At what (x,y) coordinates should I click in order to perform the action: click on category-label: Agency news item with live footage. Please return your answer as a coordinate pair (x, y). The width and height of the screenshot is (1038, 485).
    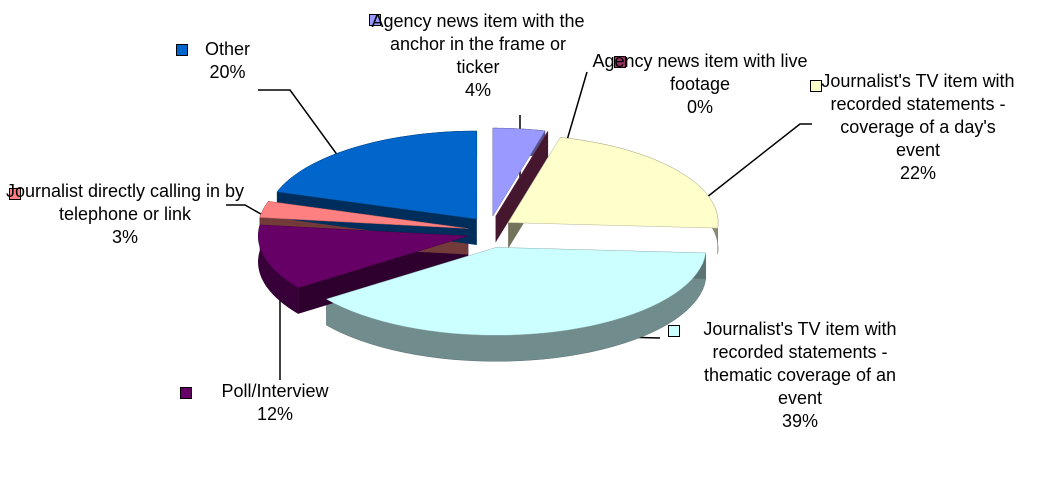
    Looking at the image, I should click on (700, 72).